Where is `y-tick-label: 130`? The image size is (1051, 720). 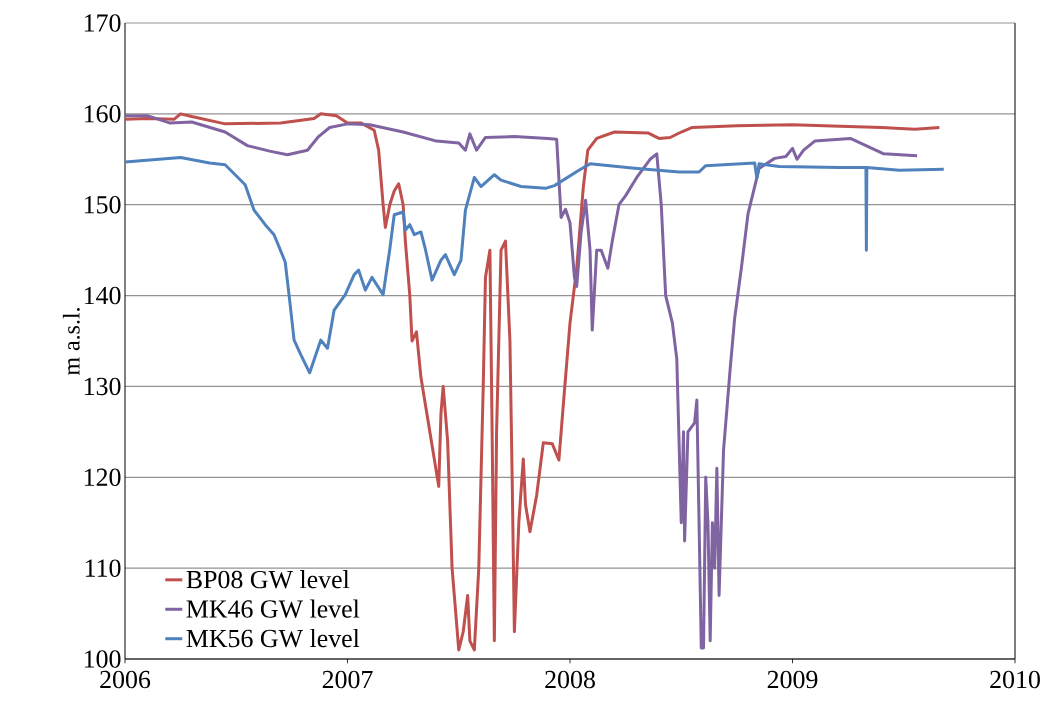
y-tick-label: 130 is located at coordinates (102, 386).